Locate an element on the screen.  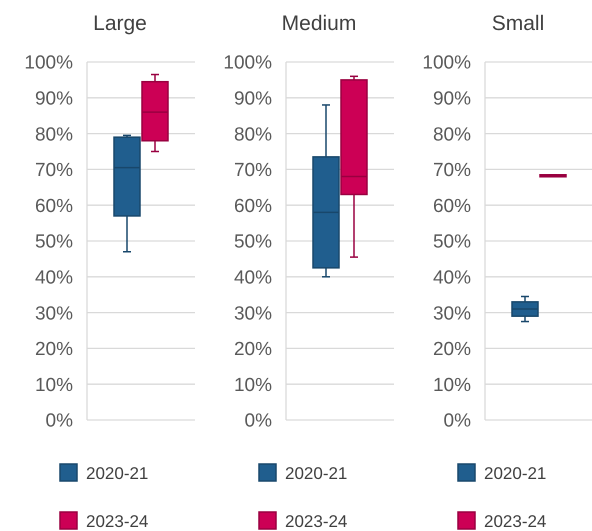
chart-title: Large is located at coordinates (120, 23).